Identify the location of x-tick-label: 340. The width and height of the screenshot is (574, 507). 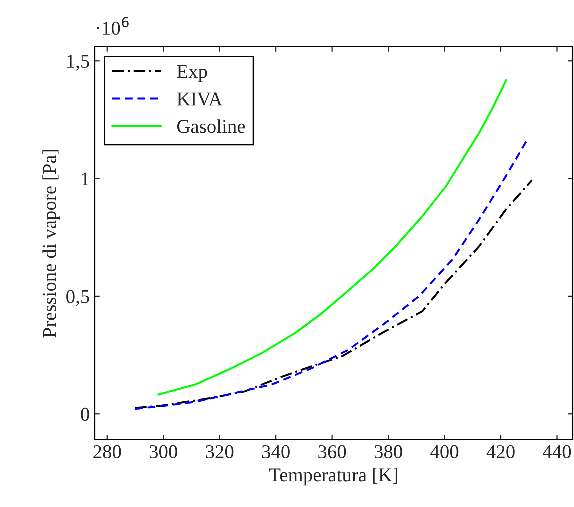
(276, 452).